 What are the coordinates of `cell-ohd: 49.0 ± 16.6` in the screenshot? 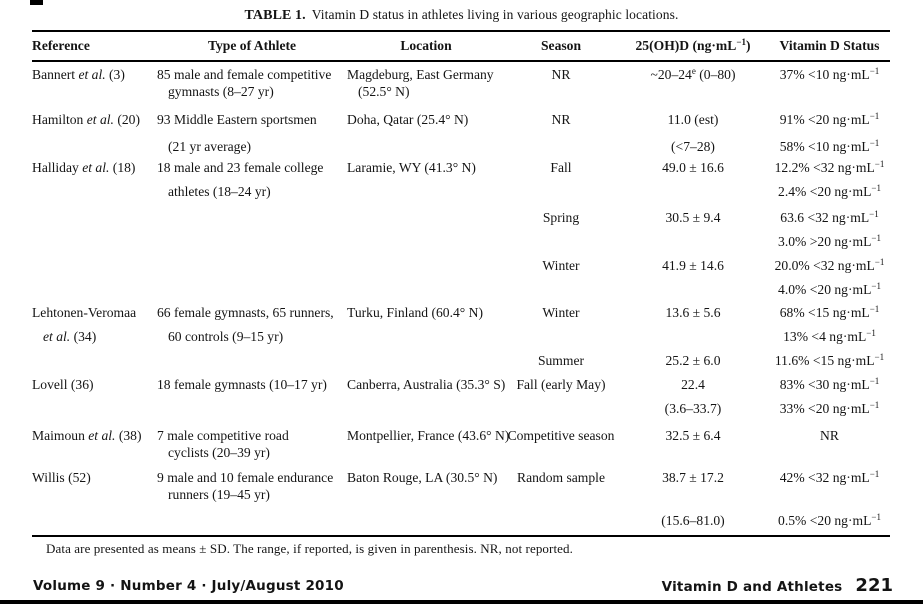 It's located at (693, 181).